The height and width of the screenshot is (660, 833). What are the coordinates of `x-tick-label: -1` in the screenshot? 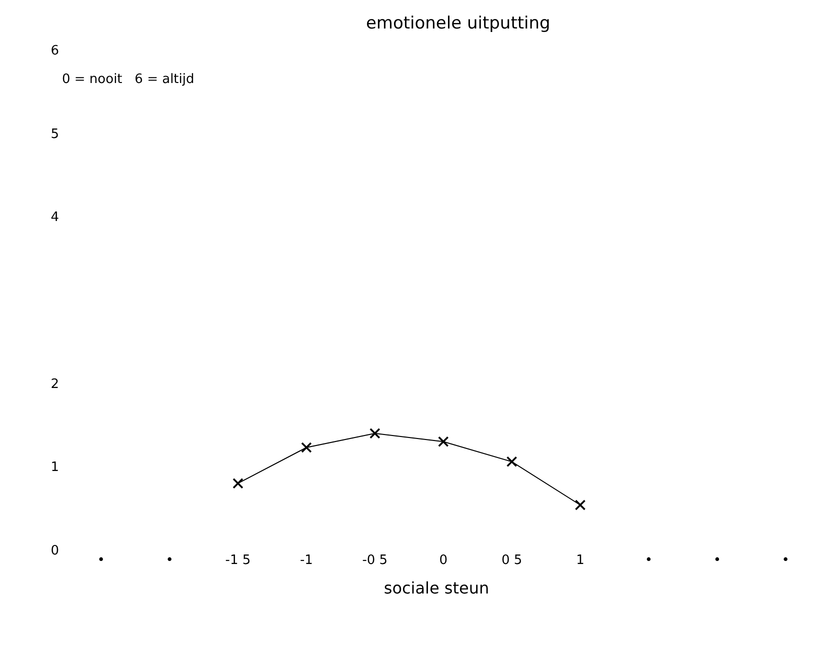 It's located at (306, 560).